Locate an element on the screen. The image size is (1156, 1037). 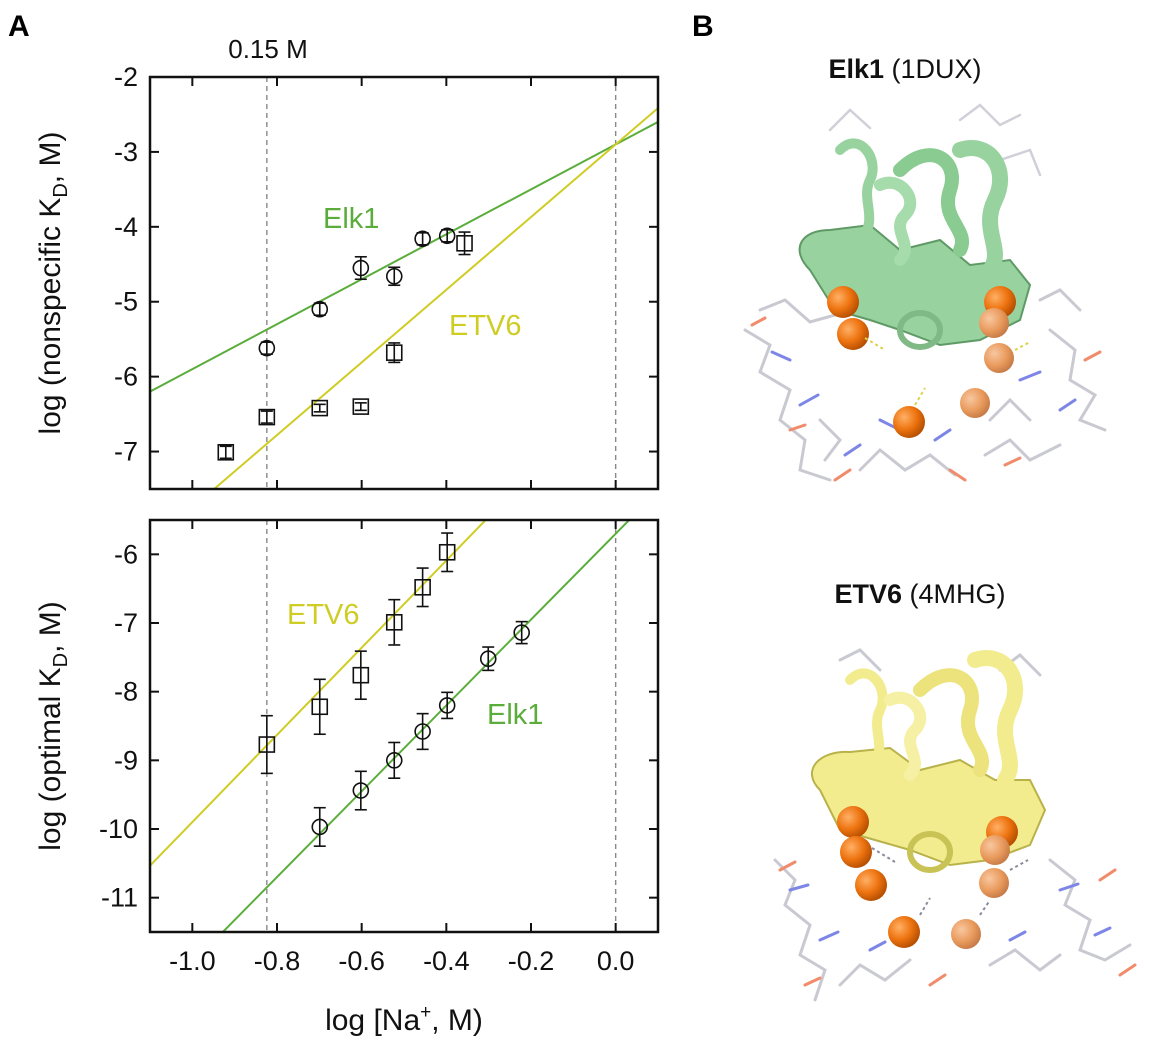
panel-b-label: B is located at coordinates (703, 26).